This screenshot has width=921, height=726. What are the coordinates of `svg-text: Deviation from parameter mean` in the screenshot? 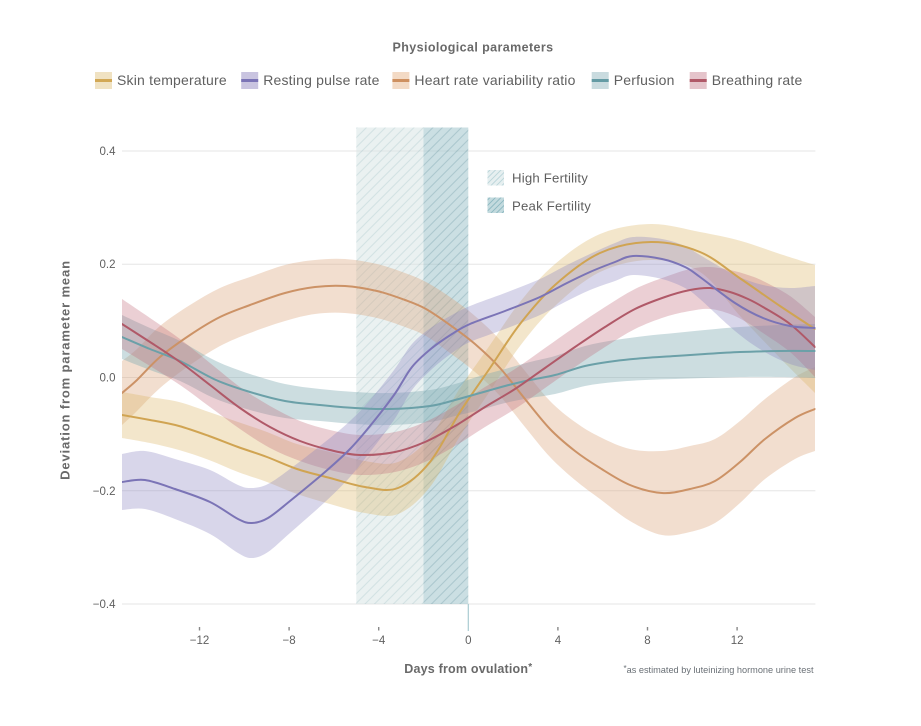 It's located at (65, 370).